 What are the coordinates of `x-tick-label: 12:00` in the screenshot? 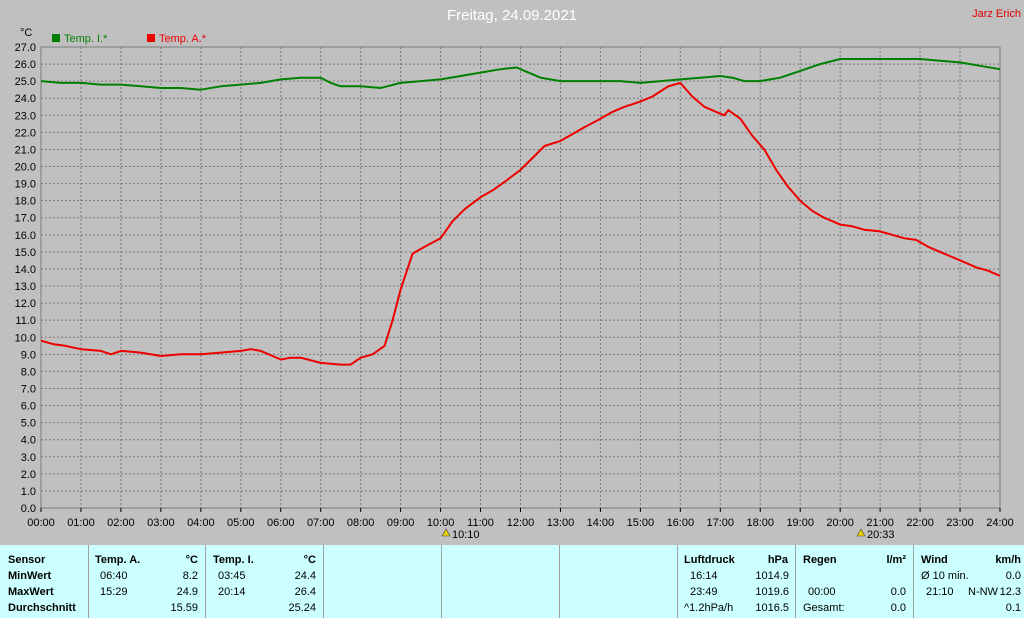 It's located at (521, 523).